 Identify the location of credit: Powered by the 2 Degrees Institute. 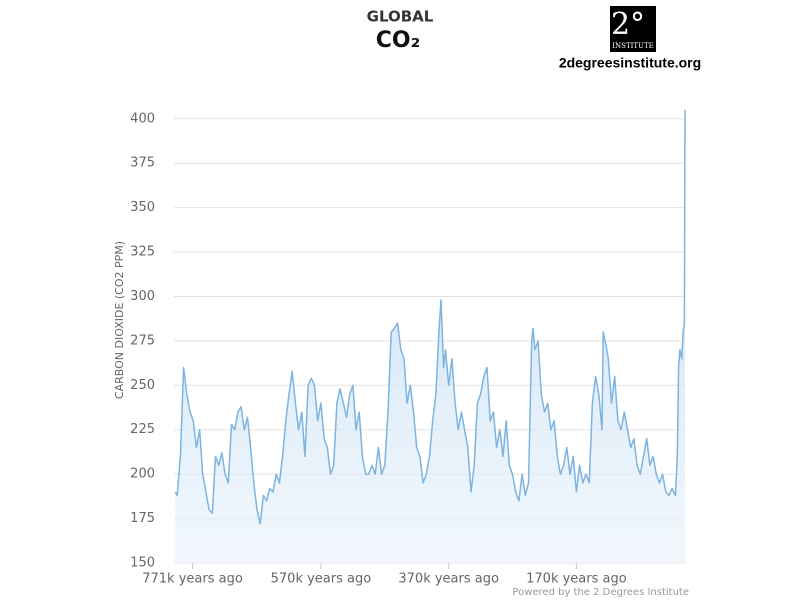
(600, 592).